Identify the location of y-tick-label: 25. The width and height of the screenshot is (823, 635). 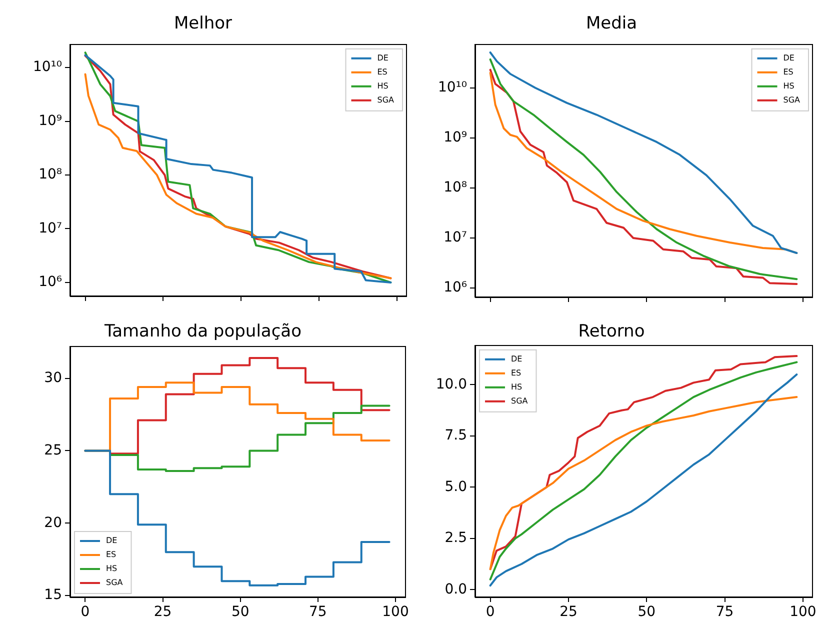
(53, 450).